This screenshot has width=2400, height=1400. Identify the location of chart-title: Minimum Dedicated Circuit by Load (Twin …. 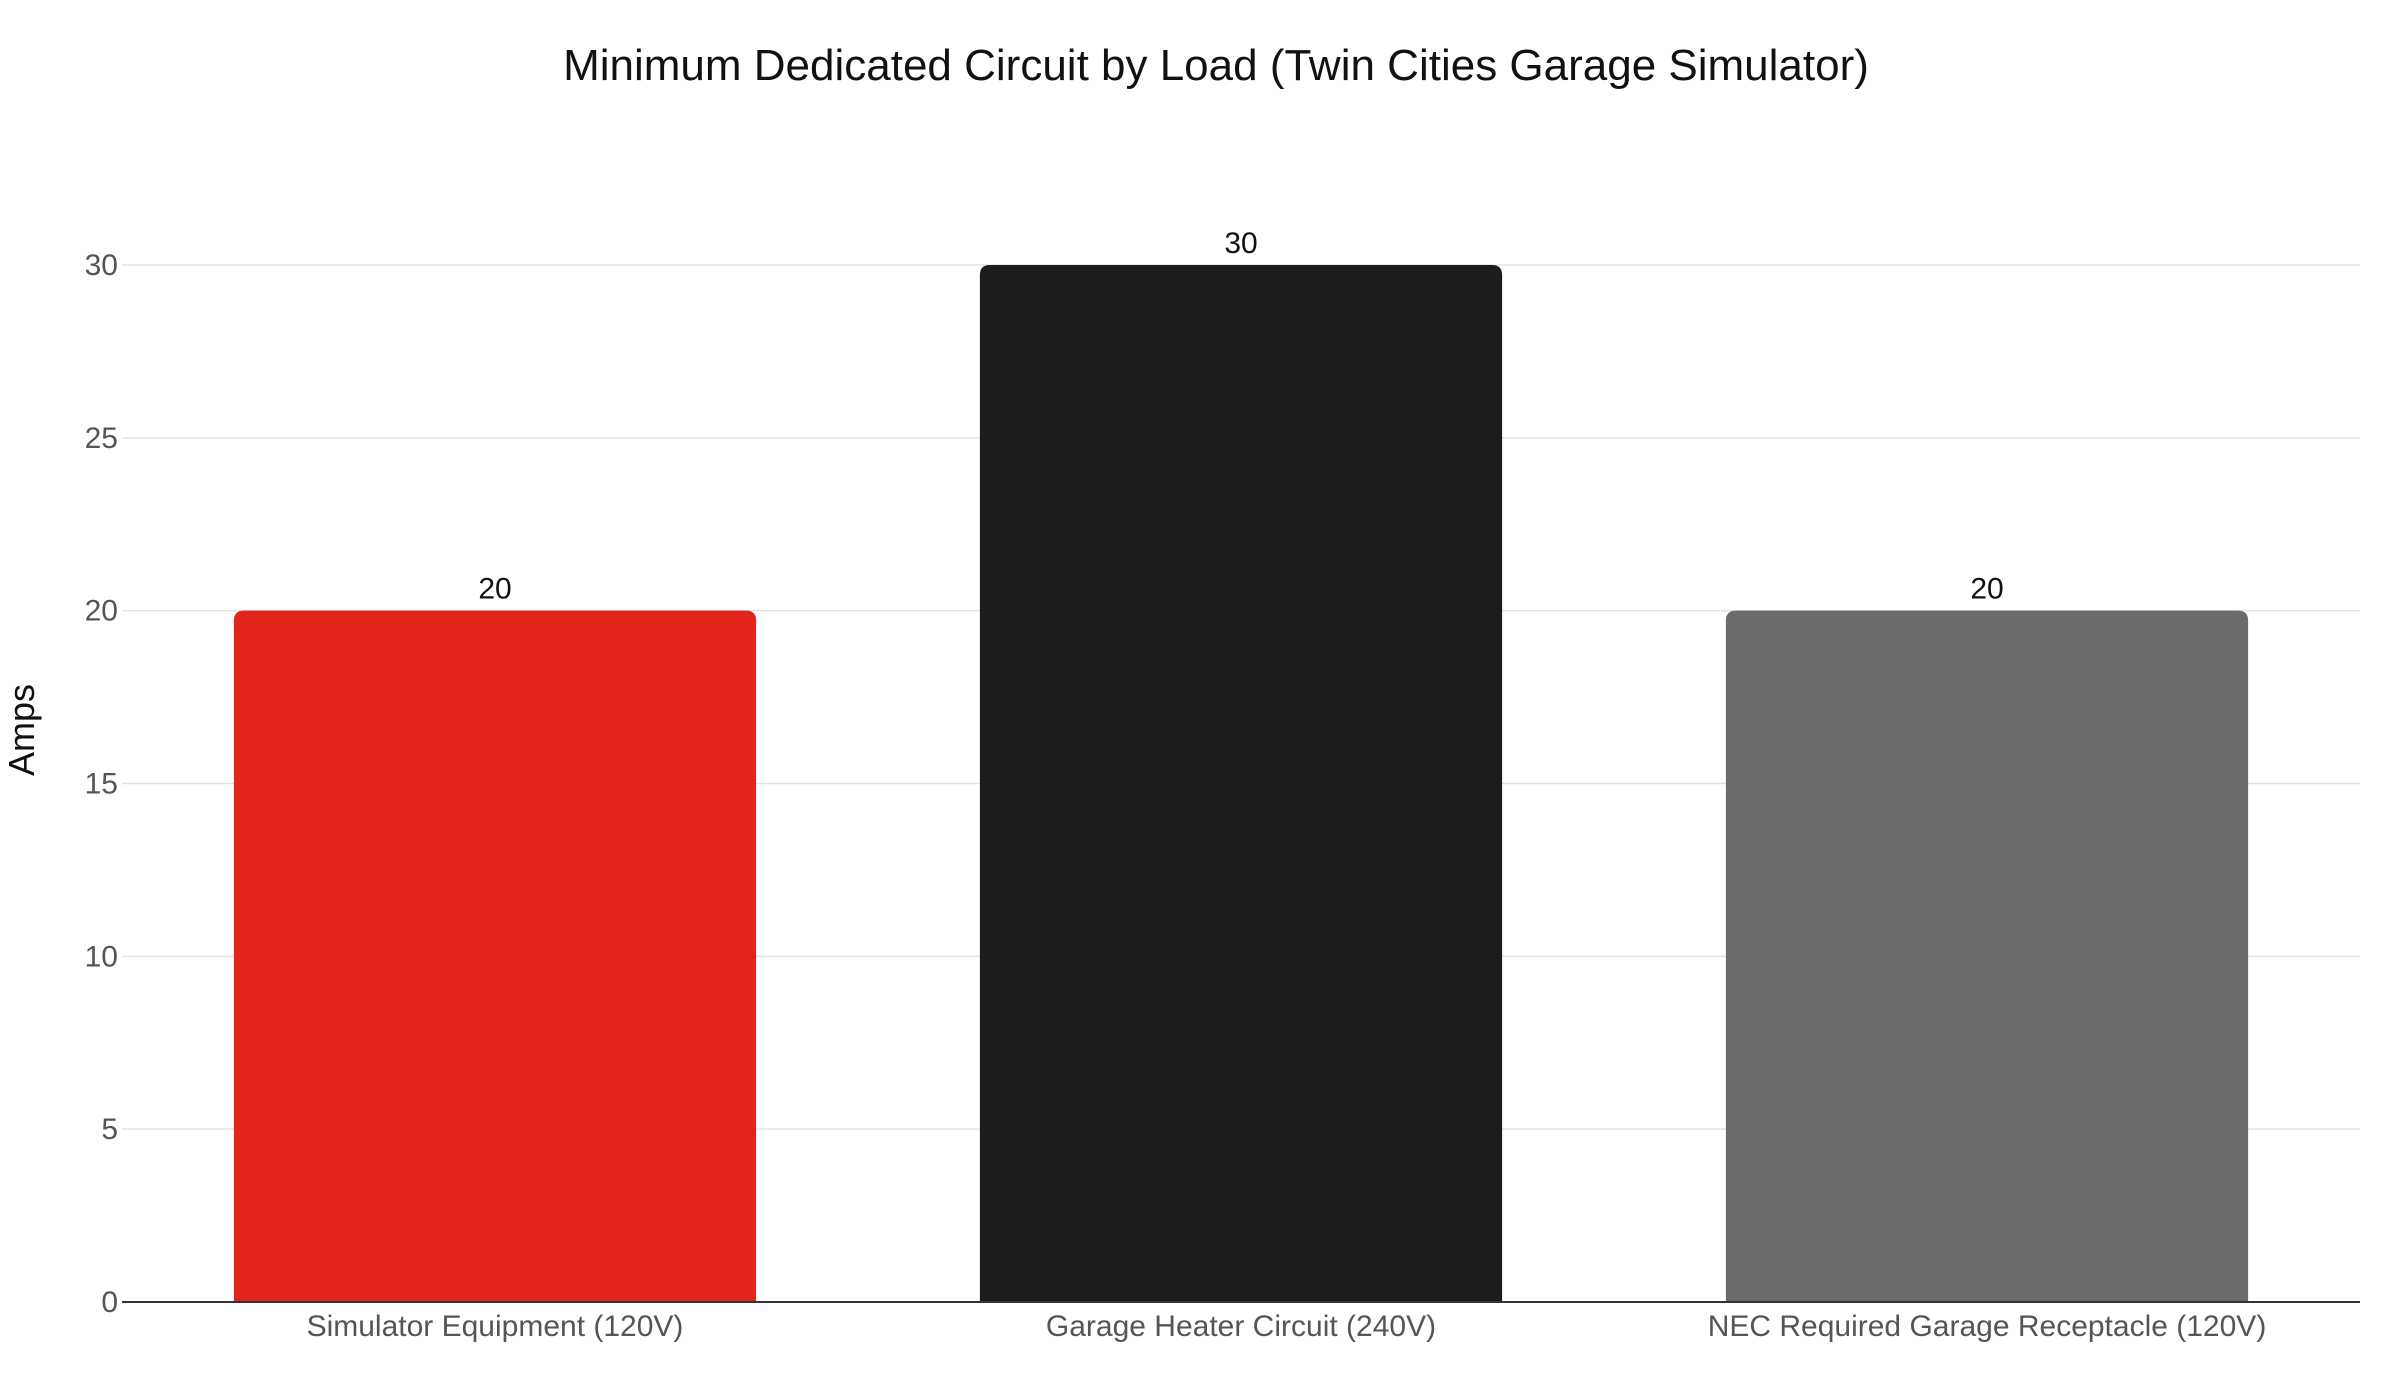
(1216, 65).